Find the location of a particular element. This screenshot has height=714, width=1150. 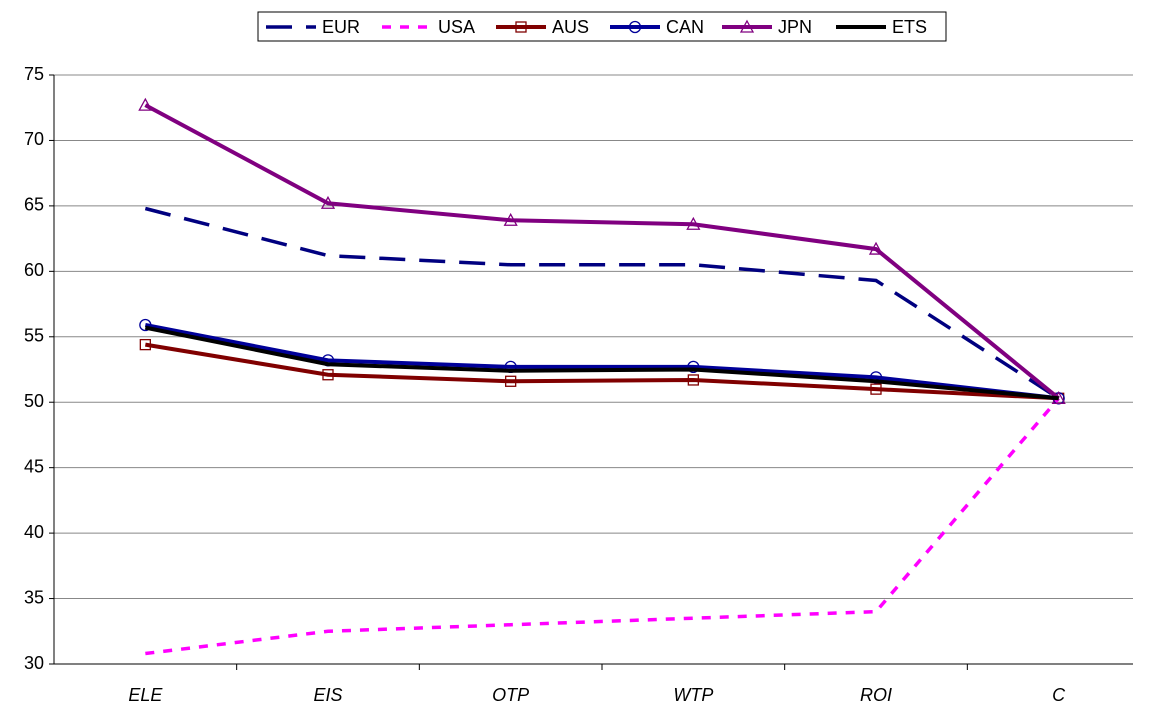

x-tick-label: OTP is located at coordinates (510, 695).